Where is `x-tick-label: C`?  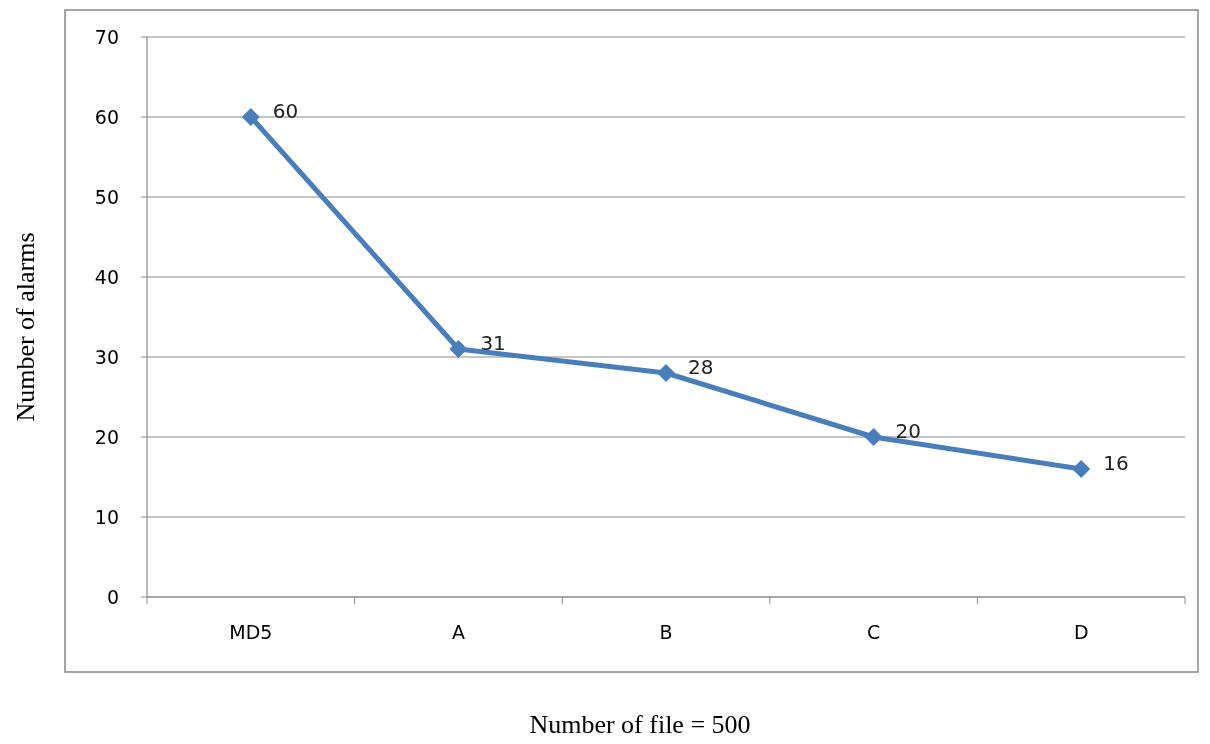
x-tick-label: C is located at coordinates (873, 632).